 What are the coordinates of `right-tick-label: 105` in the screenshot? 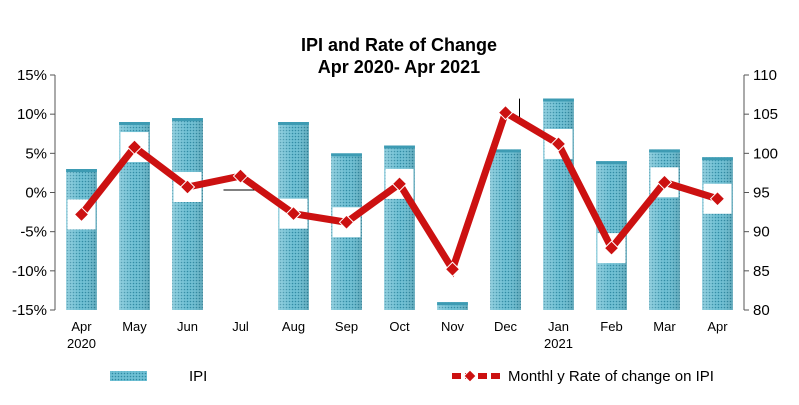 It's located at (765, 114).